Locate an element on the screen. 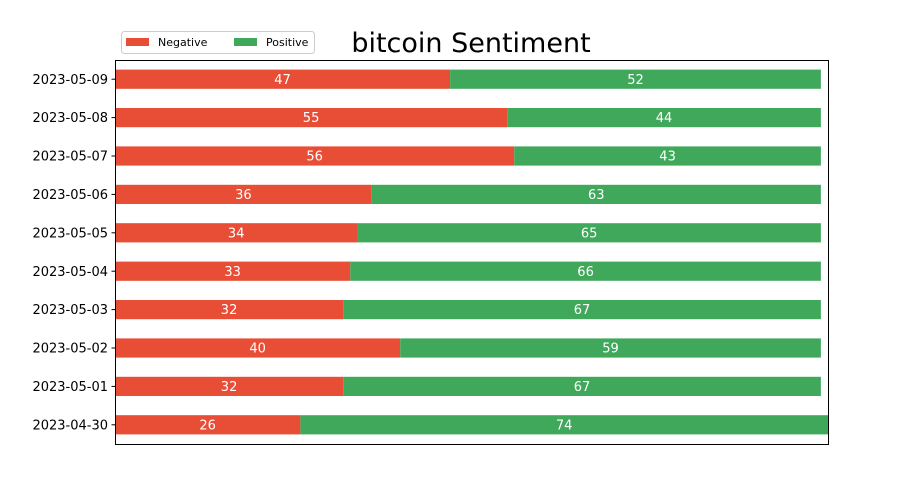 The width and height of the screenshot is (919, 500). bar-label-positive-2023-04-30: 74 is located at coordinates (564, 425).